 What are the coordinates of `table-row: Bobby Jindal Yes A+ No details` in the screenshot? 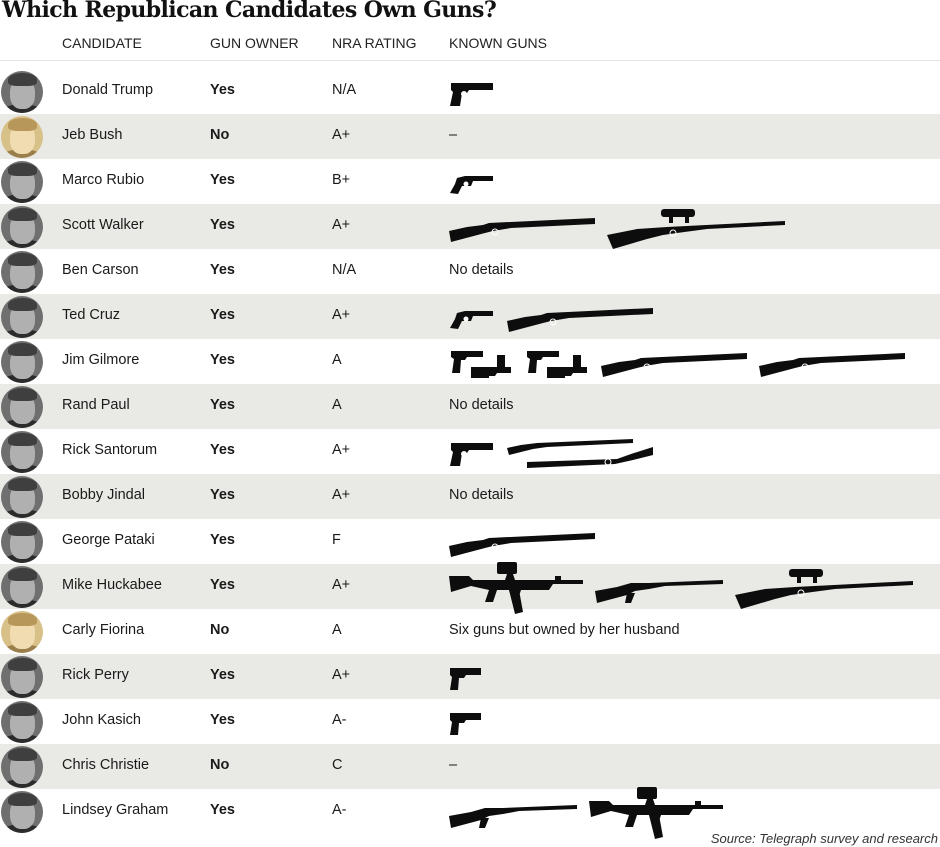 It's located at (470, 496).